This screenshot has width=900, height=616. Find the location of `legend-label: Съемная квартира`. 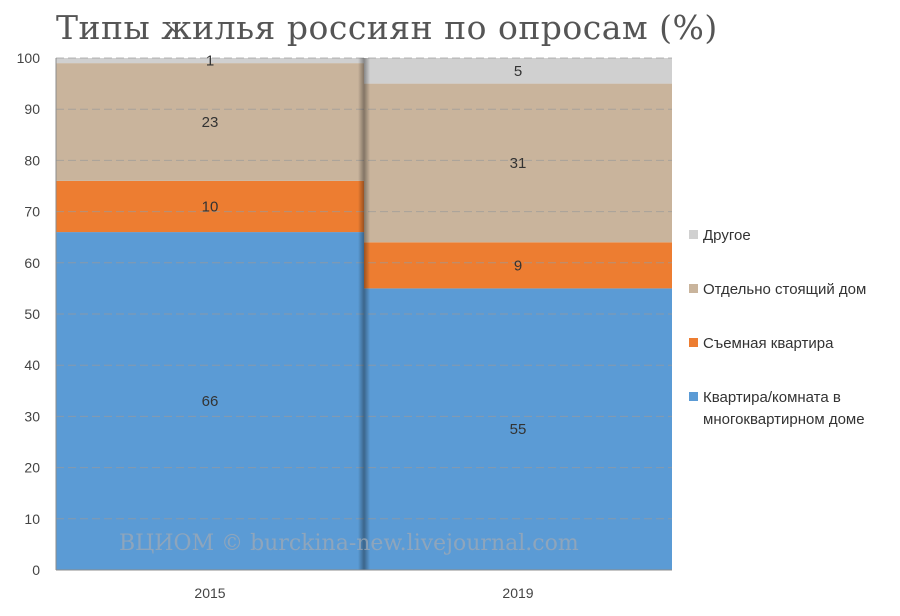

legend-label: Съемная квартира is located at coordinates (768, 343).